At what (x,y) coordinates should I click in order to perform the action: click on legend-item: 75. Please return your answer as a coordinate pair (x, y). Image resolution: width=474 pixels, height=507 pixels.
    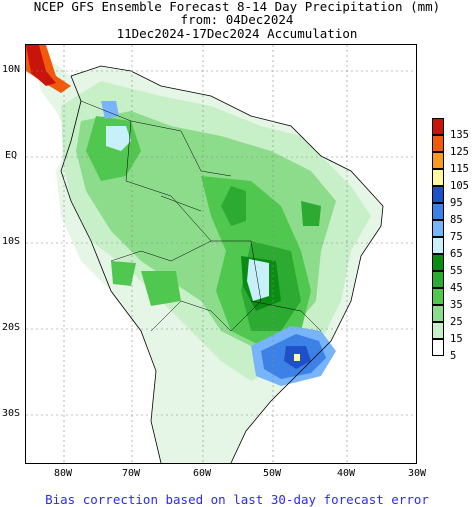
    Looking at the image, I should click on (453, 231).